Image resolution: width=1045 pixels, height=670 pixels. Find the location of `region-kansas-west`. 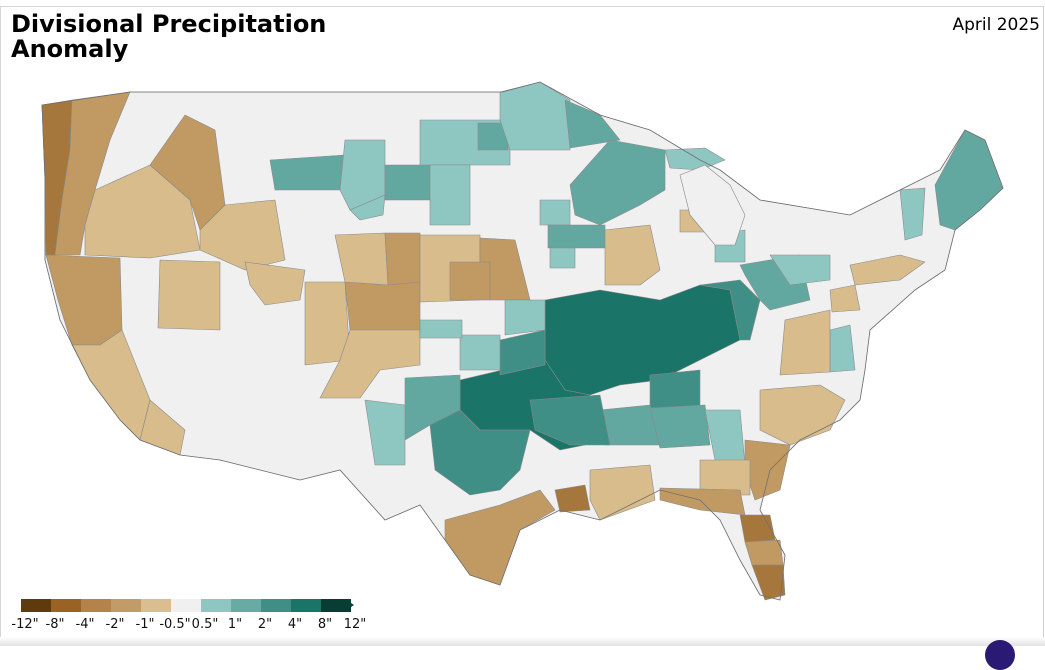

region-kansas-west is located at coordinates (441, 329).